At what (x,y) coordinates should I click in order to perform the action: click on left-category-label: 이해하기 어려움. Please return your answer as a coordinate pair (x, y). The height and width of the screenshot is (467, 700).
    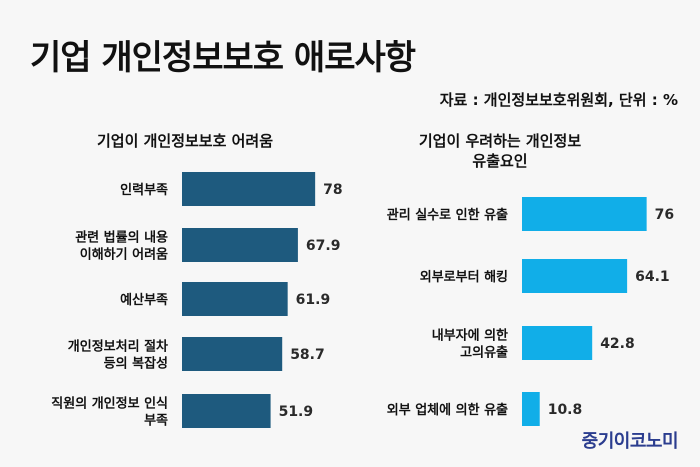
    Looking at the image, I should click on (124, 255).